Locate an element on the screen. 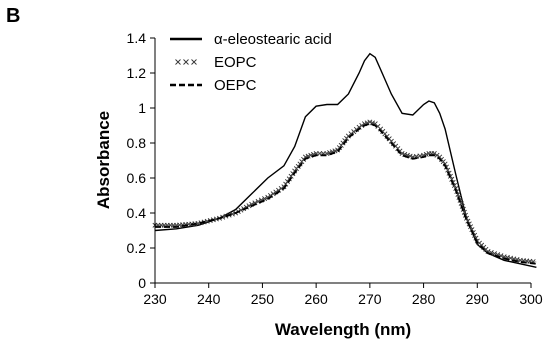 This screenshot has height=345, width=545. legend-label: α-eleostearic acid is located at coordinates (273, 39).